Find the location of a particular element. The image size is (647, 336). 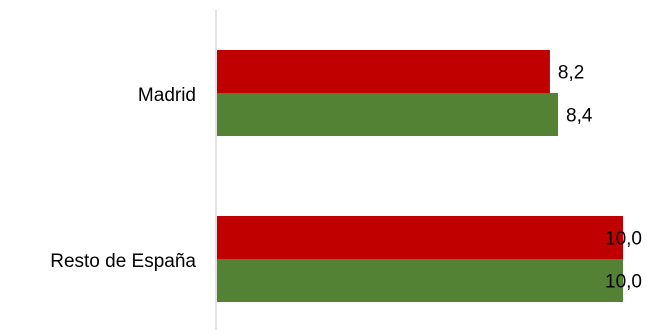

category-label-resto-de-espana: Resto de España is located at coordinates (123, 261).